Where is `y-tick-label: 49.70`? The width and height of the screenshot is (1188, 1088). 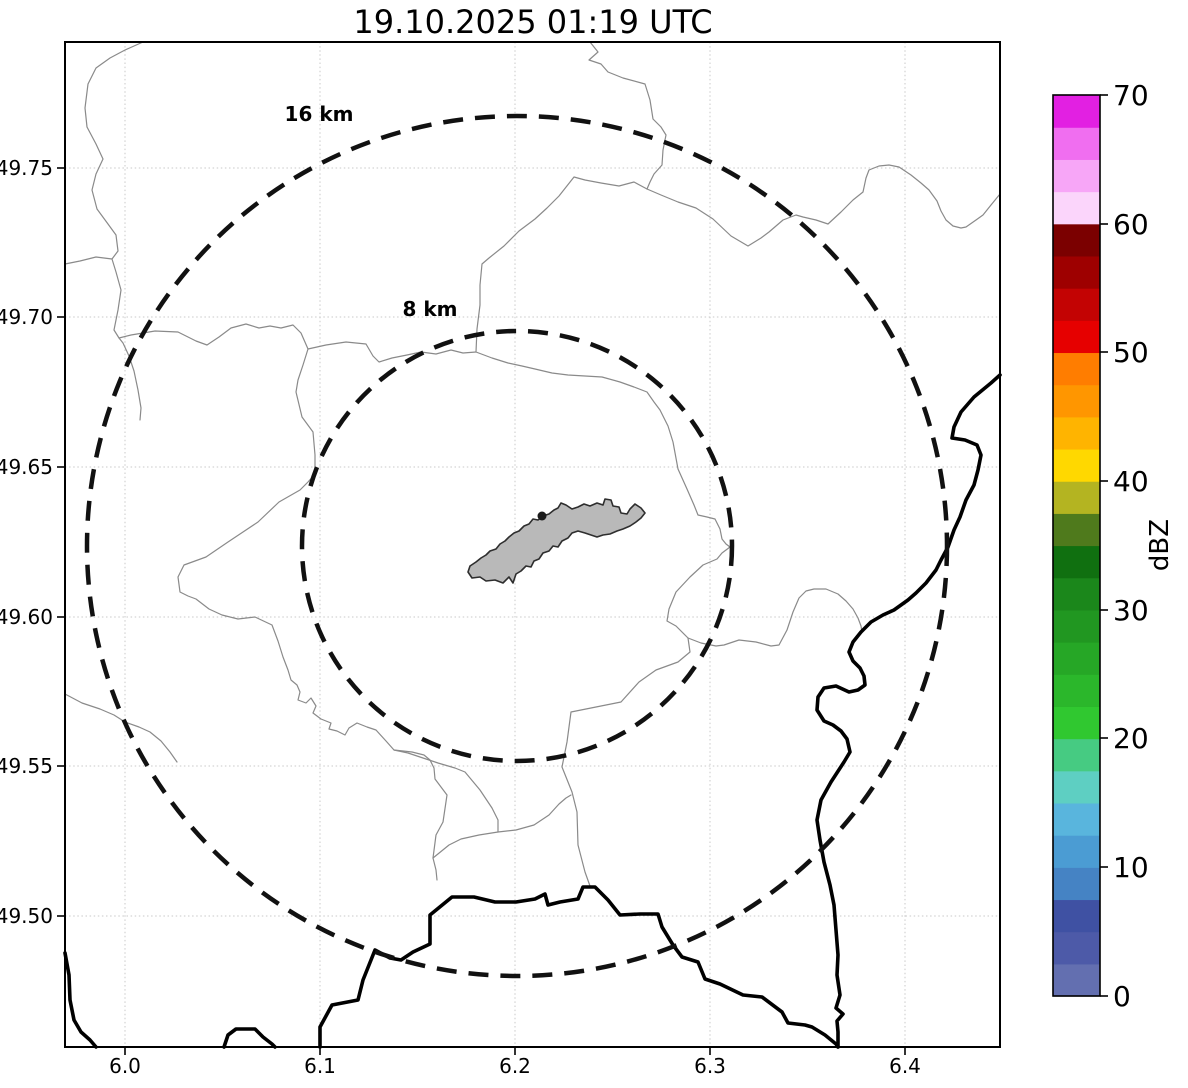
y-tick-label: 49.70 is located at coordinates (26, 317).